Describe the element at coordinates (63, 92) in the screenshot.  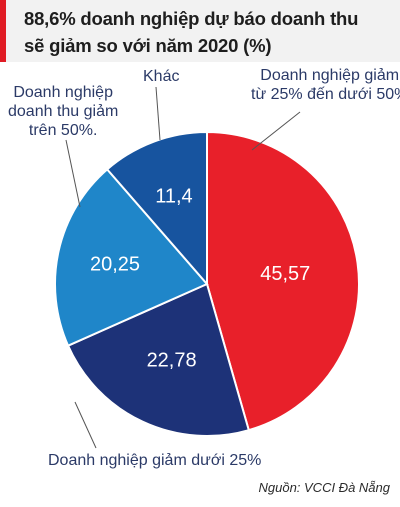
I see `label-lightblue-line-1: Doanh nghiệp` at that location.